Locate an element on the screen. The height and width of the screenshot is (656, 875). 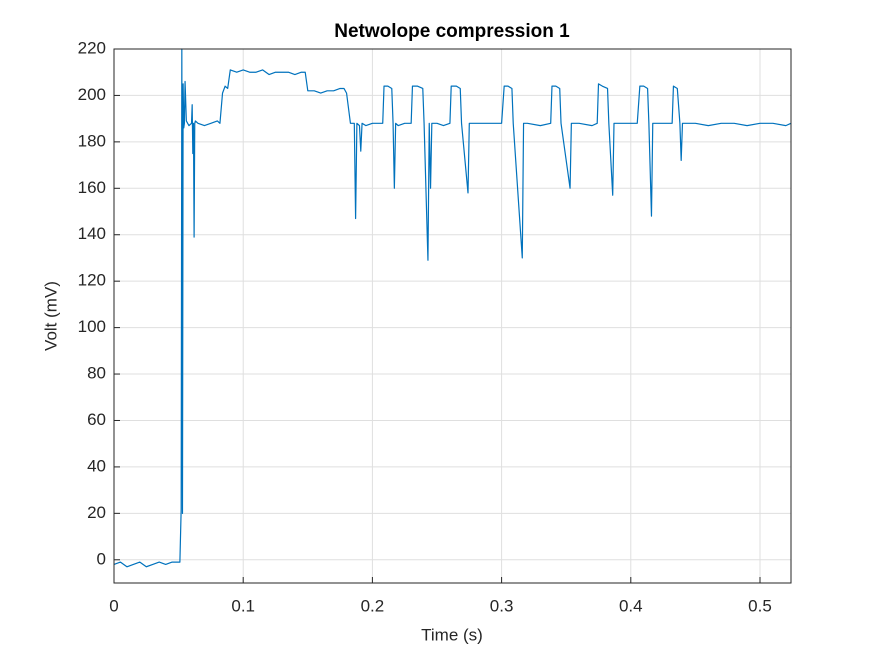
y-tick-label: 220 is located at coordinates (92, 47).